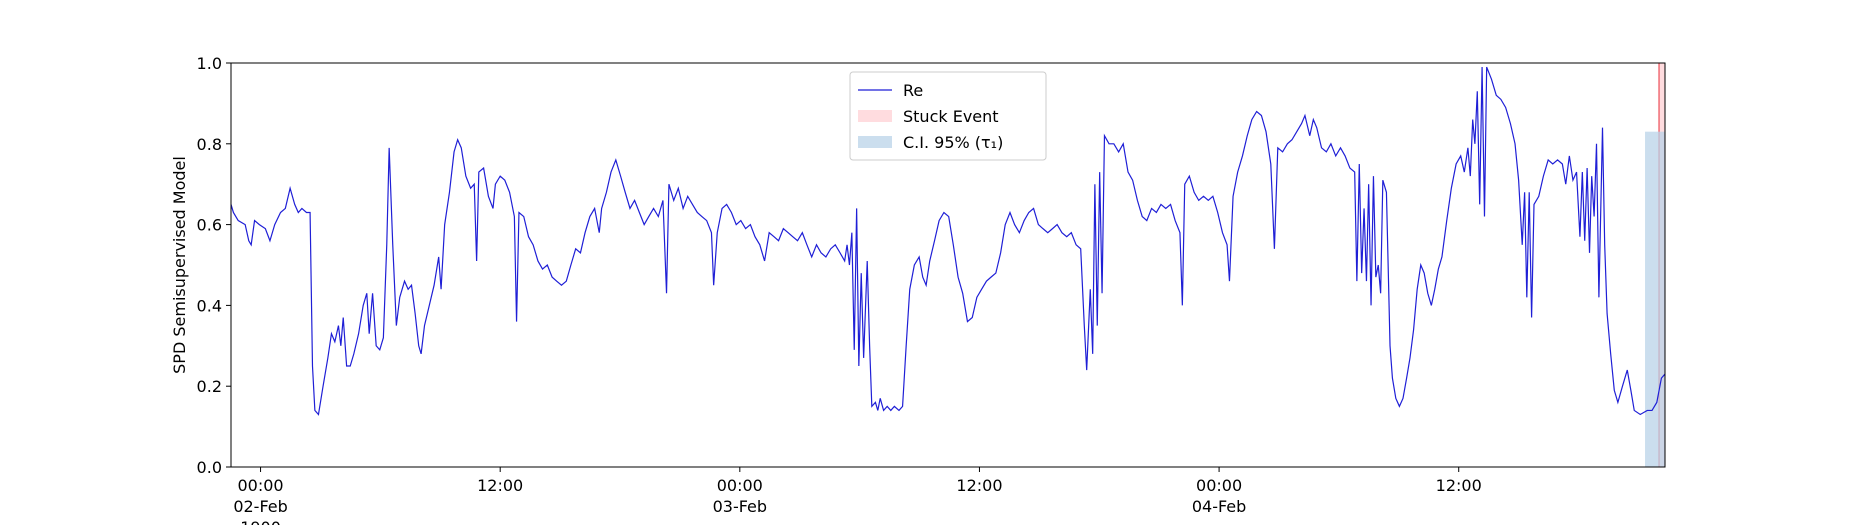 The width and height of the screenshot is (1850, 525). I want to click on y-axis-label: SPD Semisupervised Model, so click(179, 265).